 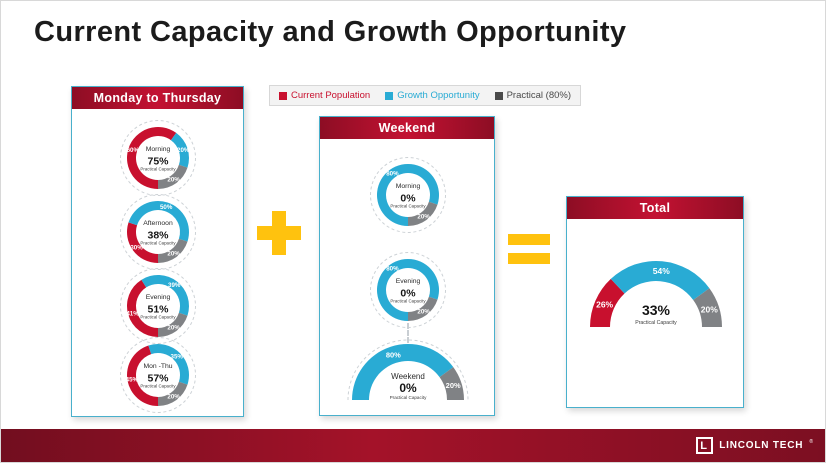 I want to click on donut-chart-mon-thu-total: 45% 35% 20% Mon -Thu 57% Practical Capacity, so click(x=158, y=377).